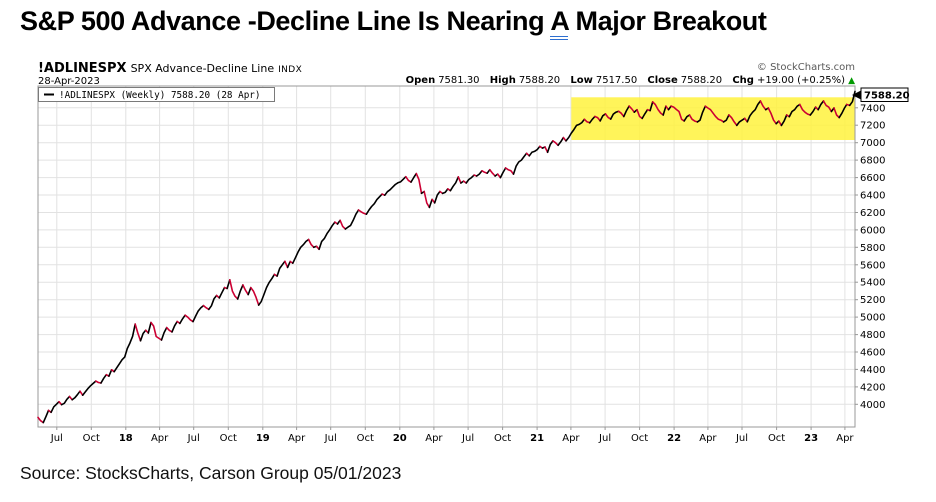 The width and height of the screenshot is (936, 502). Describe the element at coordinates (559, 23) in the screenshot. I see `page-title-underlined-word: A` at that location.